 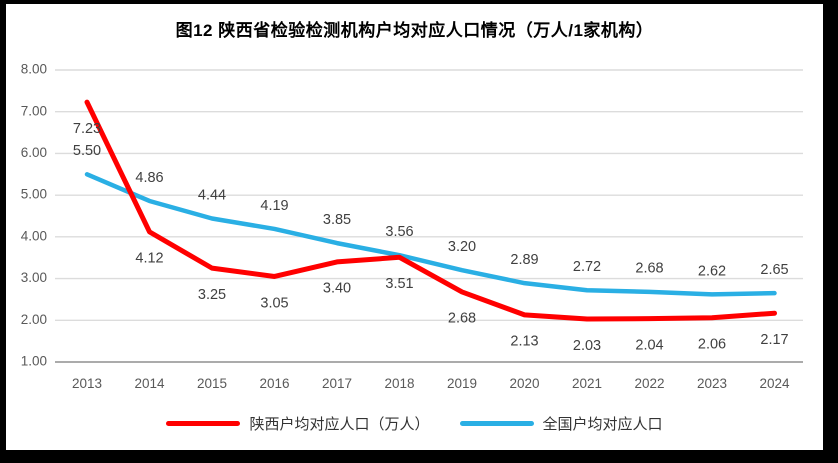 What do you see at coordinates (337, 289) in the screenshot?
I see `data-label-shaanxi: 3.40` at bounding box center [337, 289].